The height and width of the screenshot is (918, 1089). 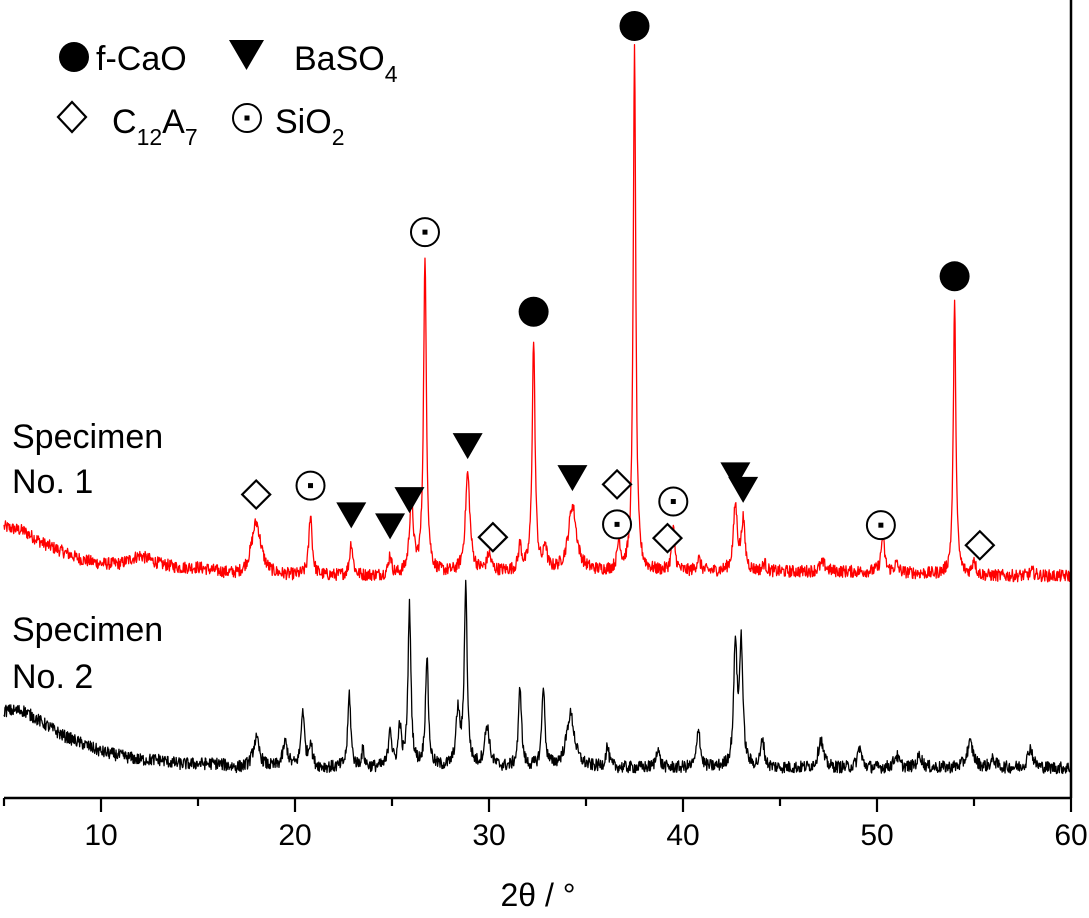 I want to click on legend-label-f-cao: f-CaO, so click(x=141, y=59).